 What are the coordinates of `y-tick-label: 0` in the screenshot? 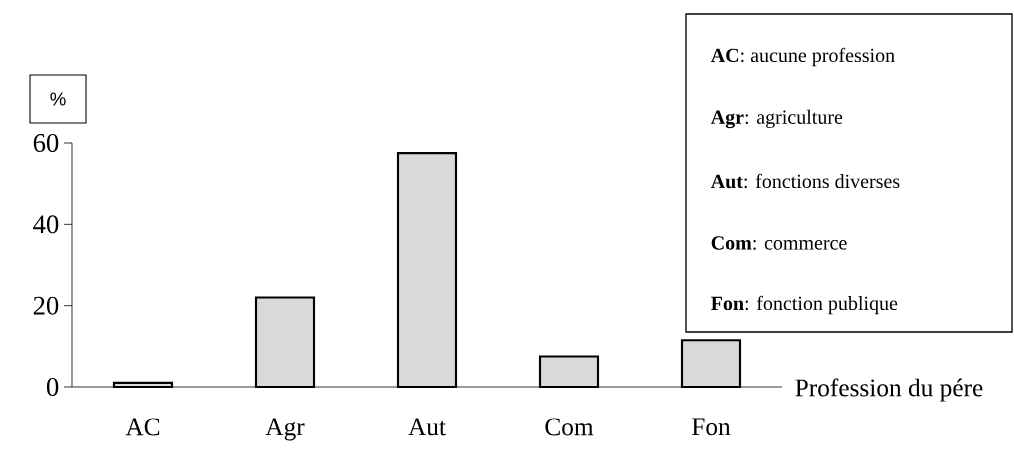 It's located at (52, 387).